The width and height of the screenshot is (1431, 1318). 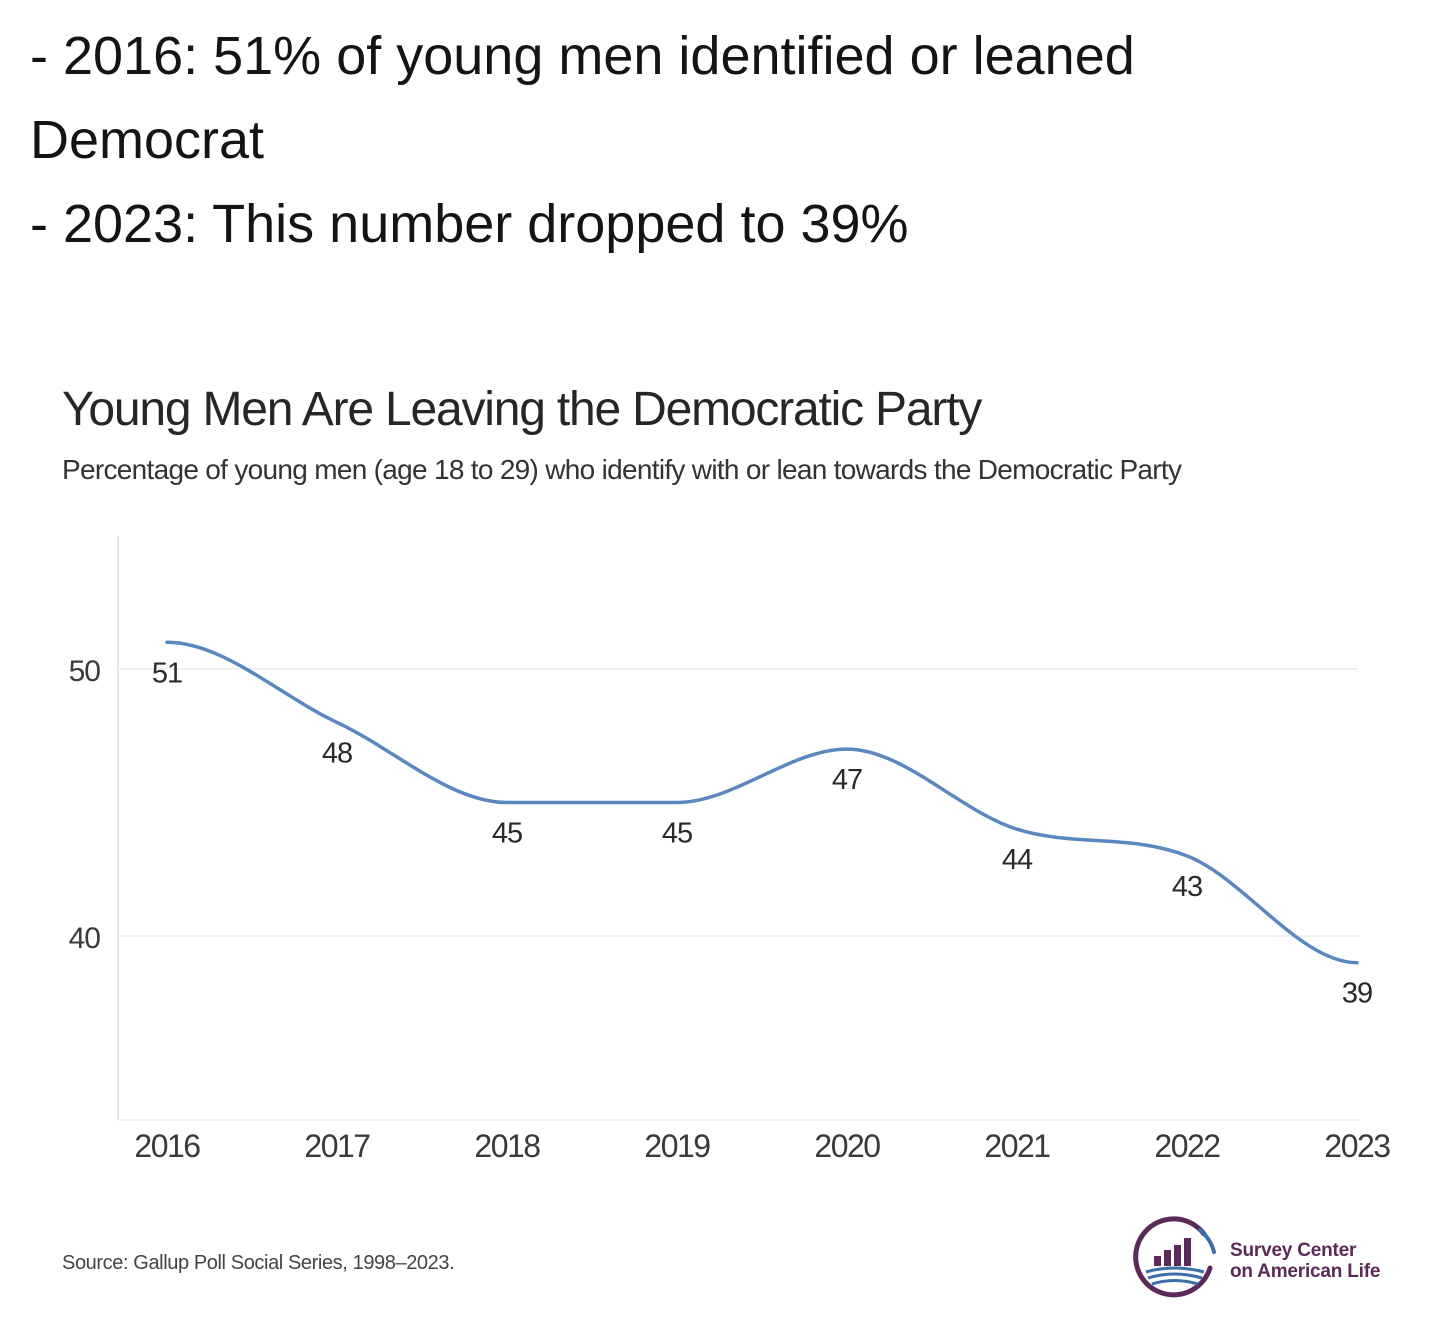 I want to click on survey-center-logo: Survey Center on American Life, so click(x=1271, y=1260).